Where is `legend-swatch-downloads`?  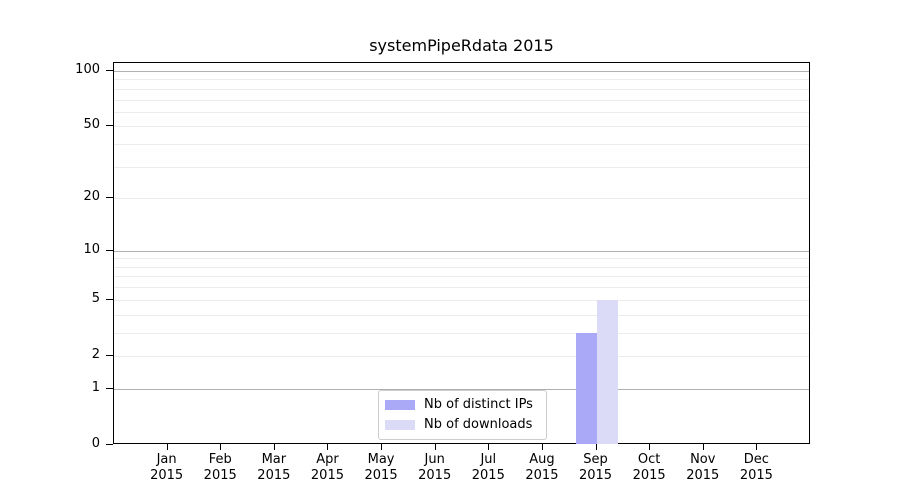
legend-swatch-downloads is located at coordinates (400, 424).